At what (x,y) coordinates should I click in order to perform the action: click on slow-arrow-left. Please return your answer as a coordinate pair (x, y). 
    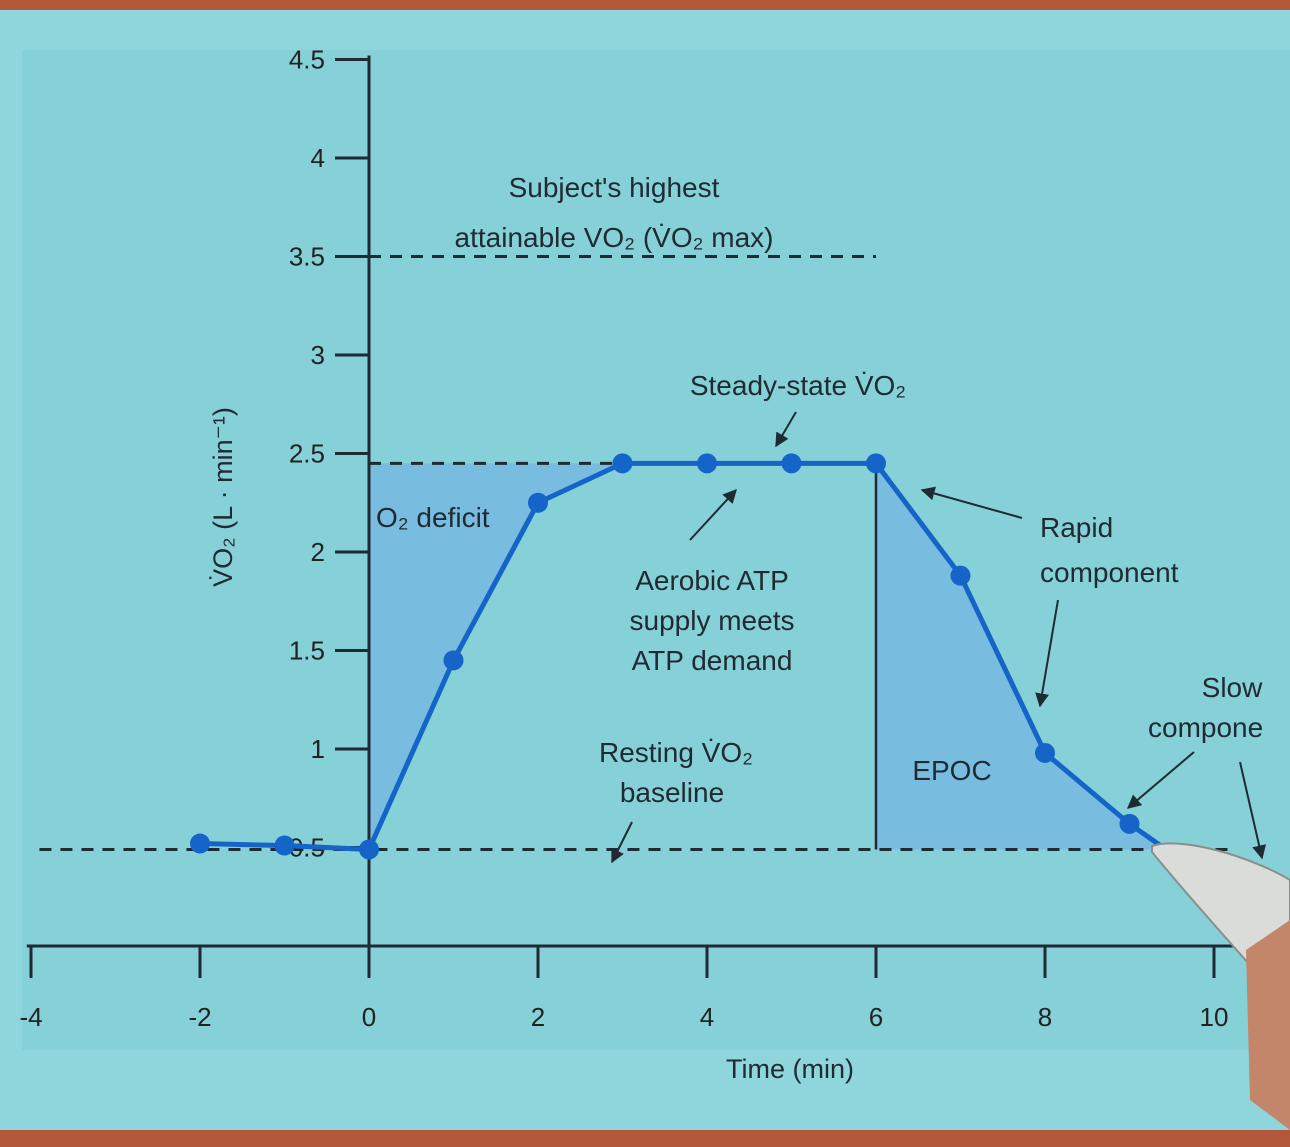
    Looking at the image, I should click on (1160, 780).